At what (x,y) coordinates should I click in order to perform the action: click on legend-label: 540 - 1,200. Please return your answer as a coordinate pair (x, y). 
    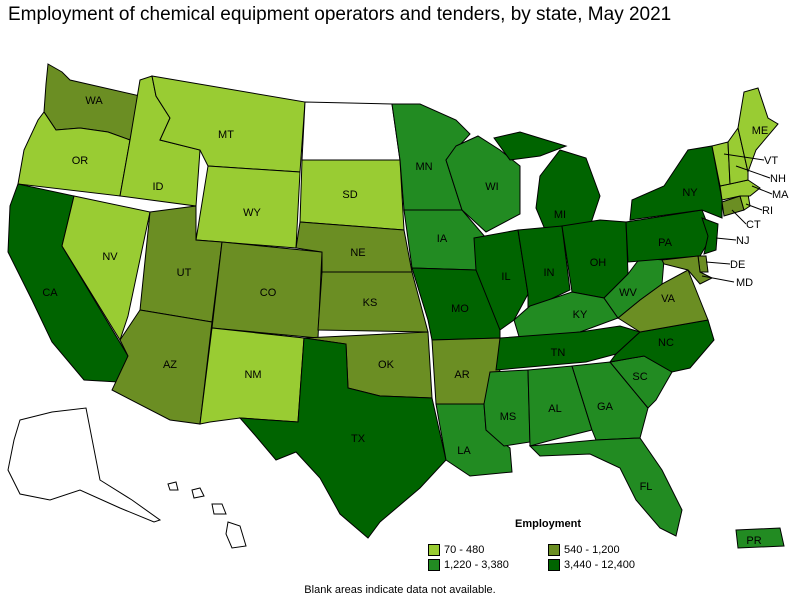
    Looking at the image, I should click on (592, 549).